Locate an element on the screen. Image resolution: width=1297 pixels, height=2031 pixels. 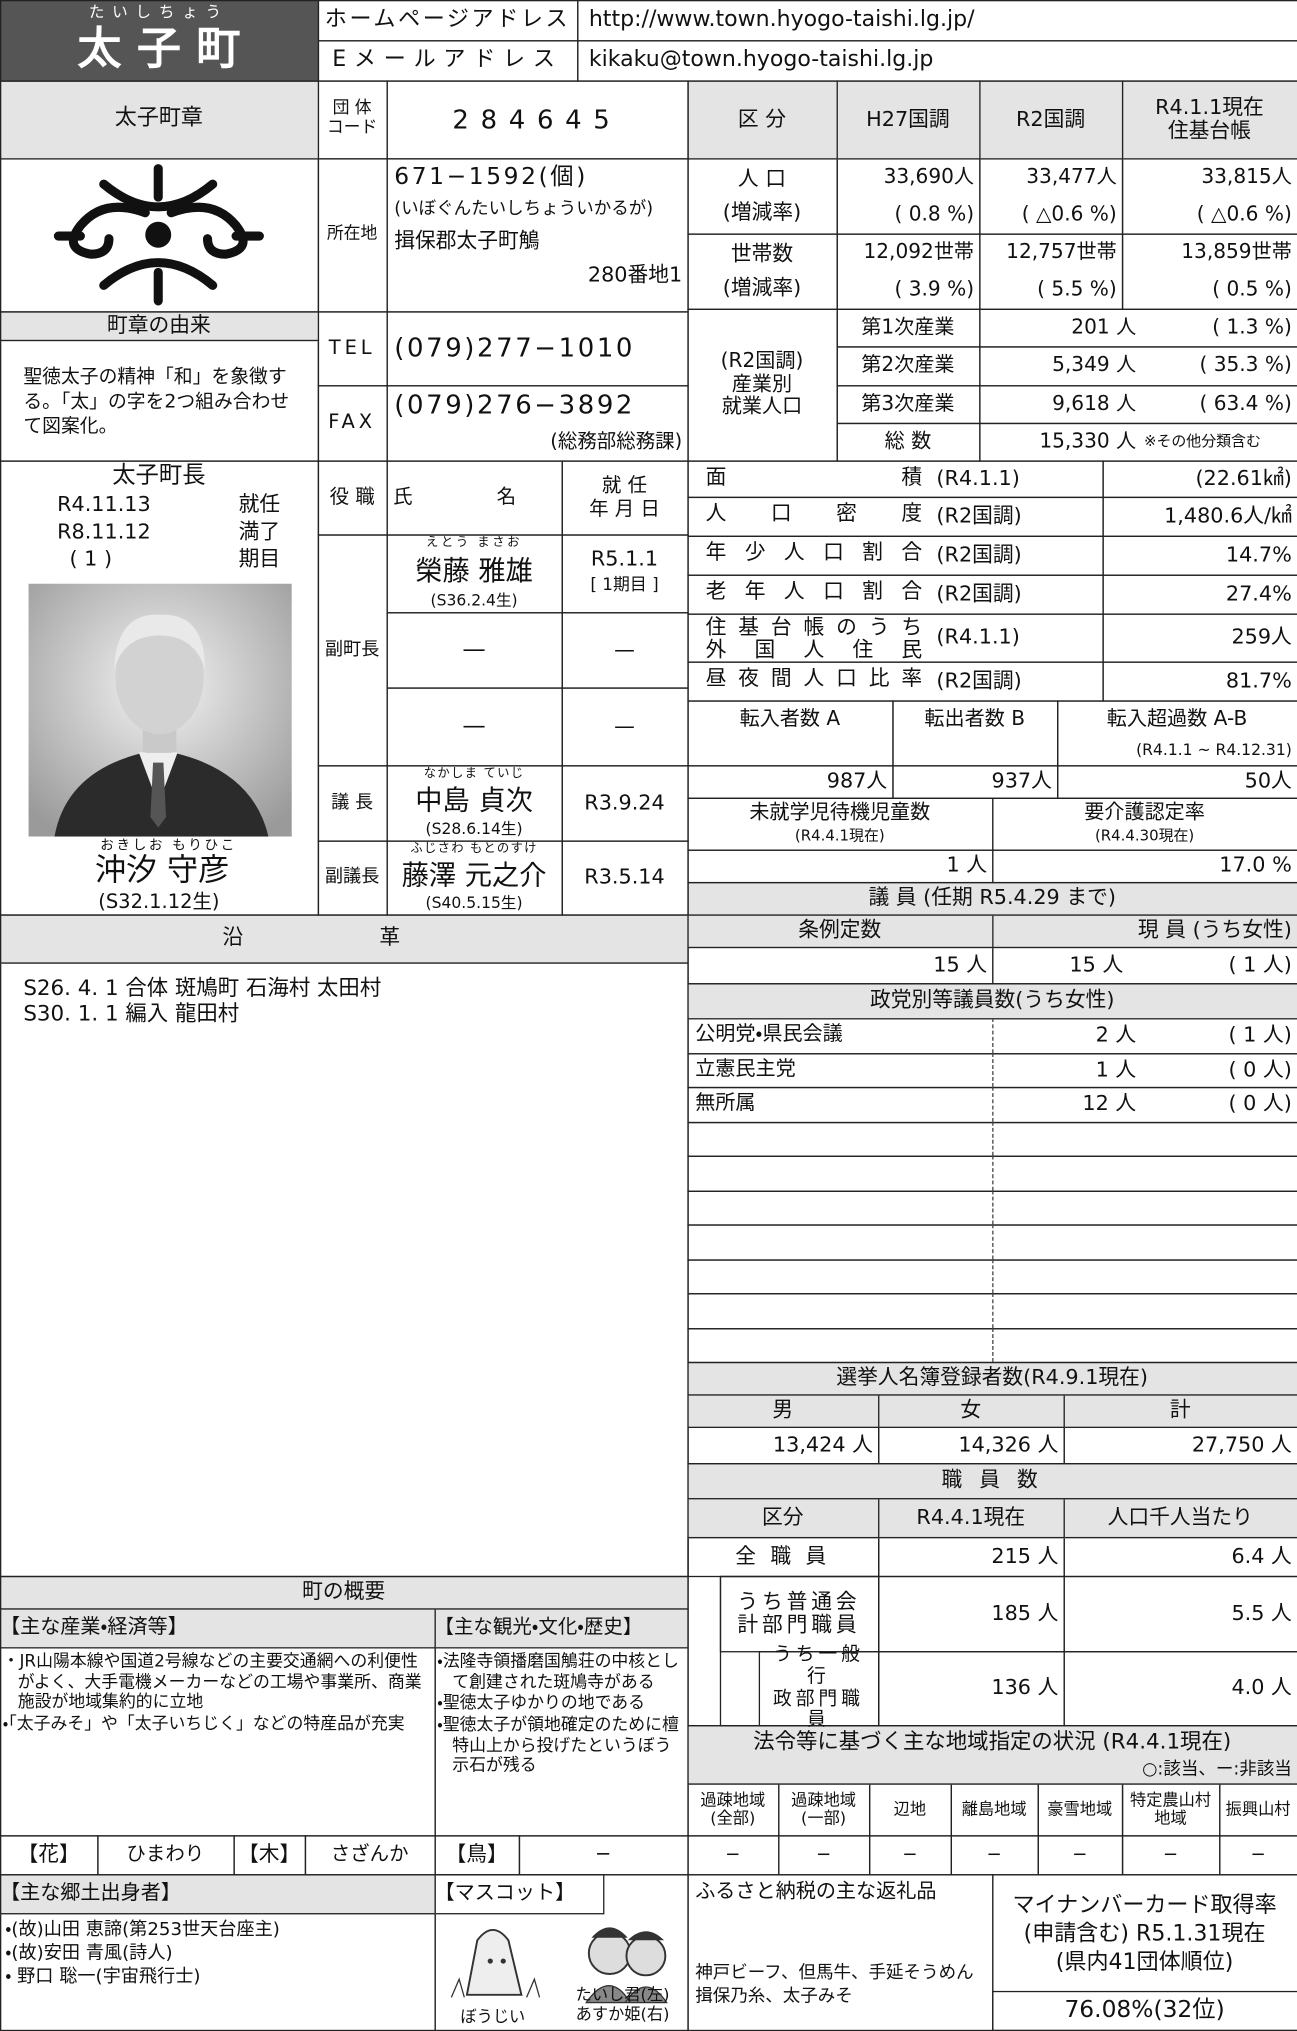
2-1: 136 人 is located at coordinates (1025, 1687).